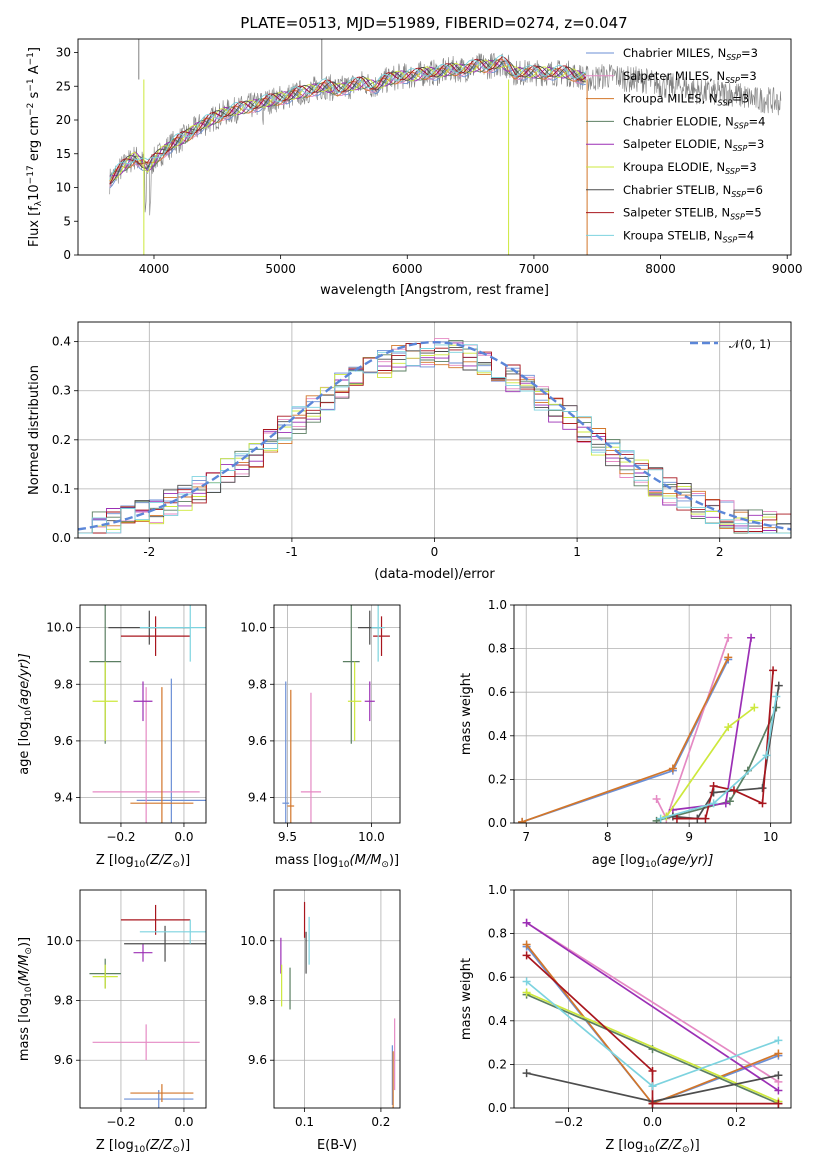 This screenshot has width=819, height=1170. I want to click on label-part: Flux [f, so click(34, 226).